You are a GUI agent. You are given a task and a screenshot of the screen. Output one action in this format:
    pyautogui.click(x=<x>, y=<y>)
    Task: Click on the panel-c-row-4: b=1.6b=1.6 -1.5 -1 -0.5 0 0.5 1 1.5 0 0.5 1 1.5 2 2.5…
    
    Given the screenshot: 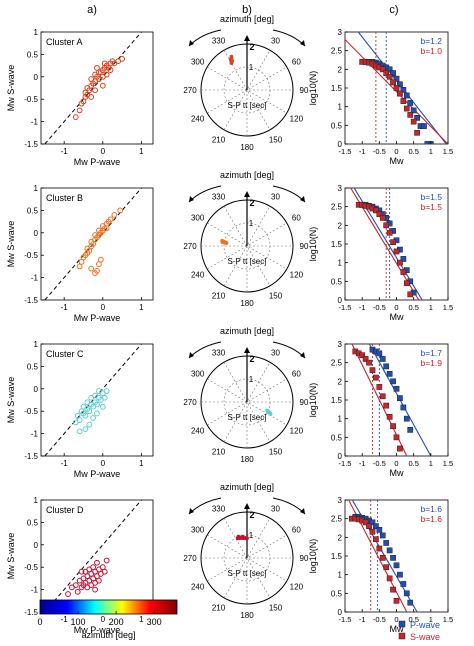 What is the action you would take?
    pyautogui.click(x=380, y=565)
    